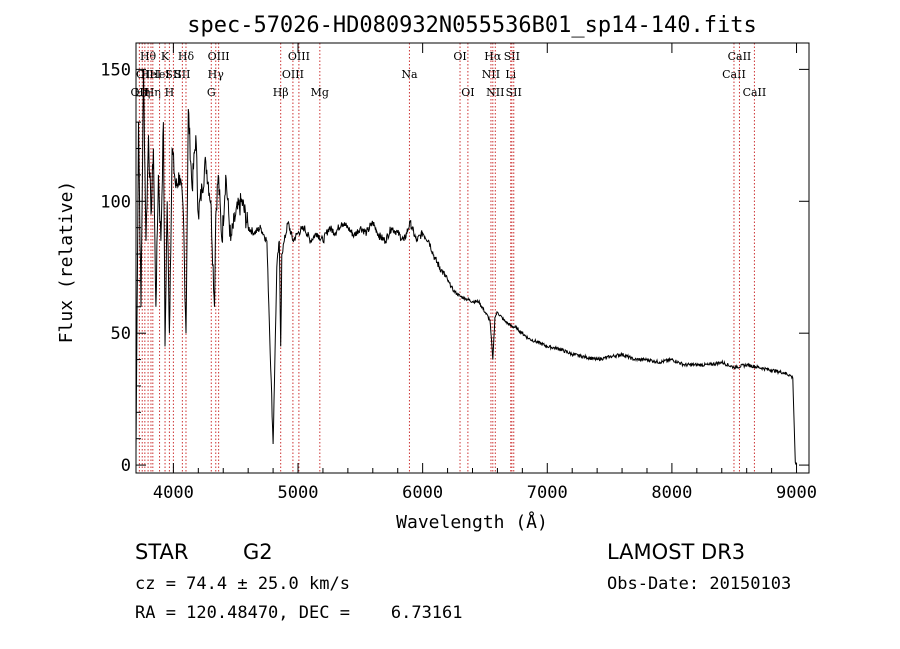  What do you see at coordinates (162, 552) in the screenshot?
I see `object-class: STAR` at bounding box center [162, 552].